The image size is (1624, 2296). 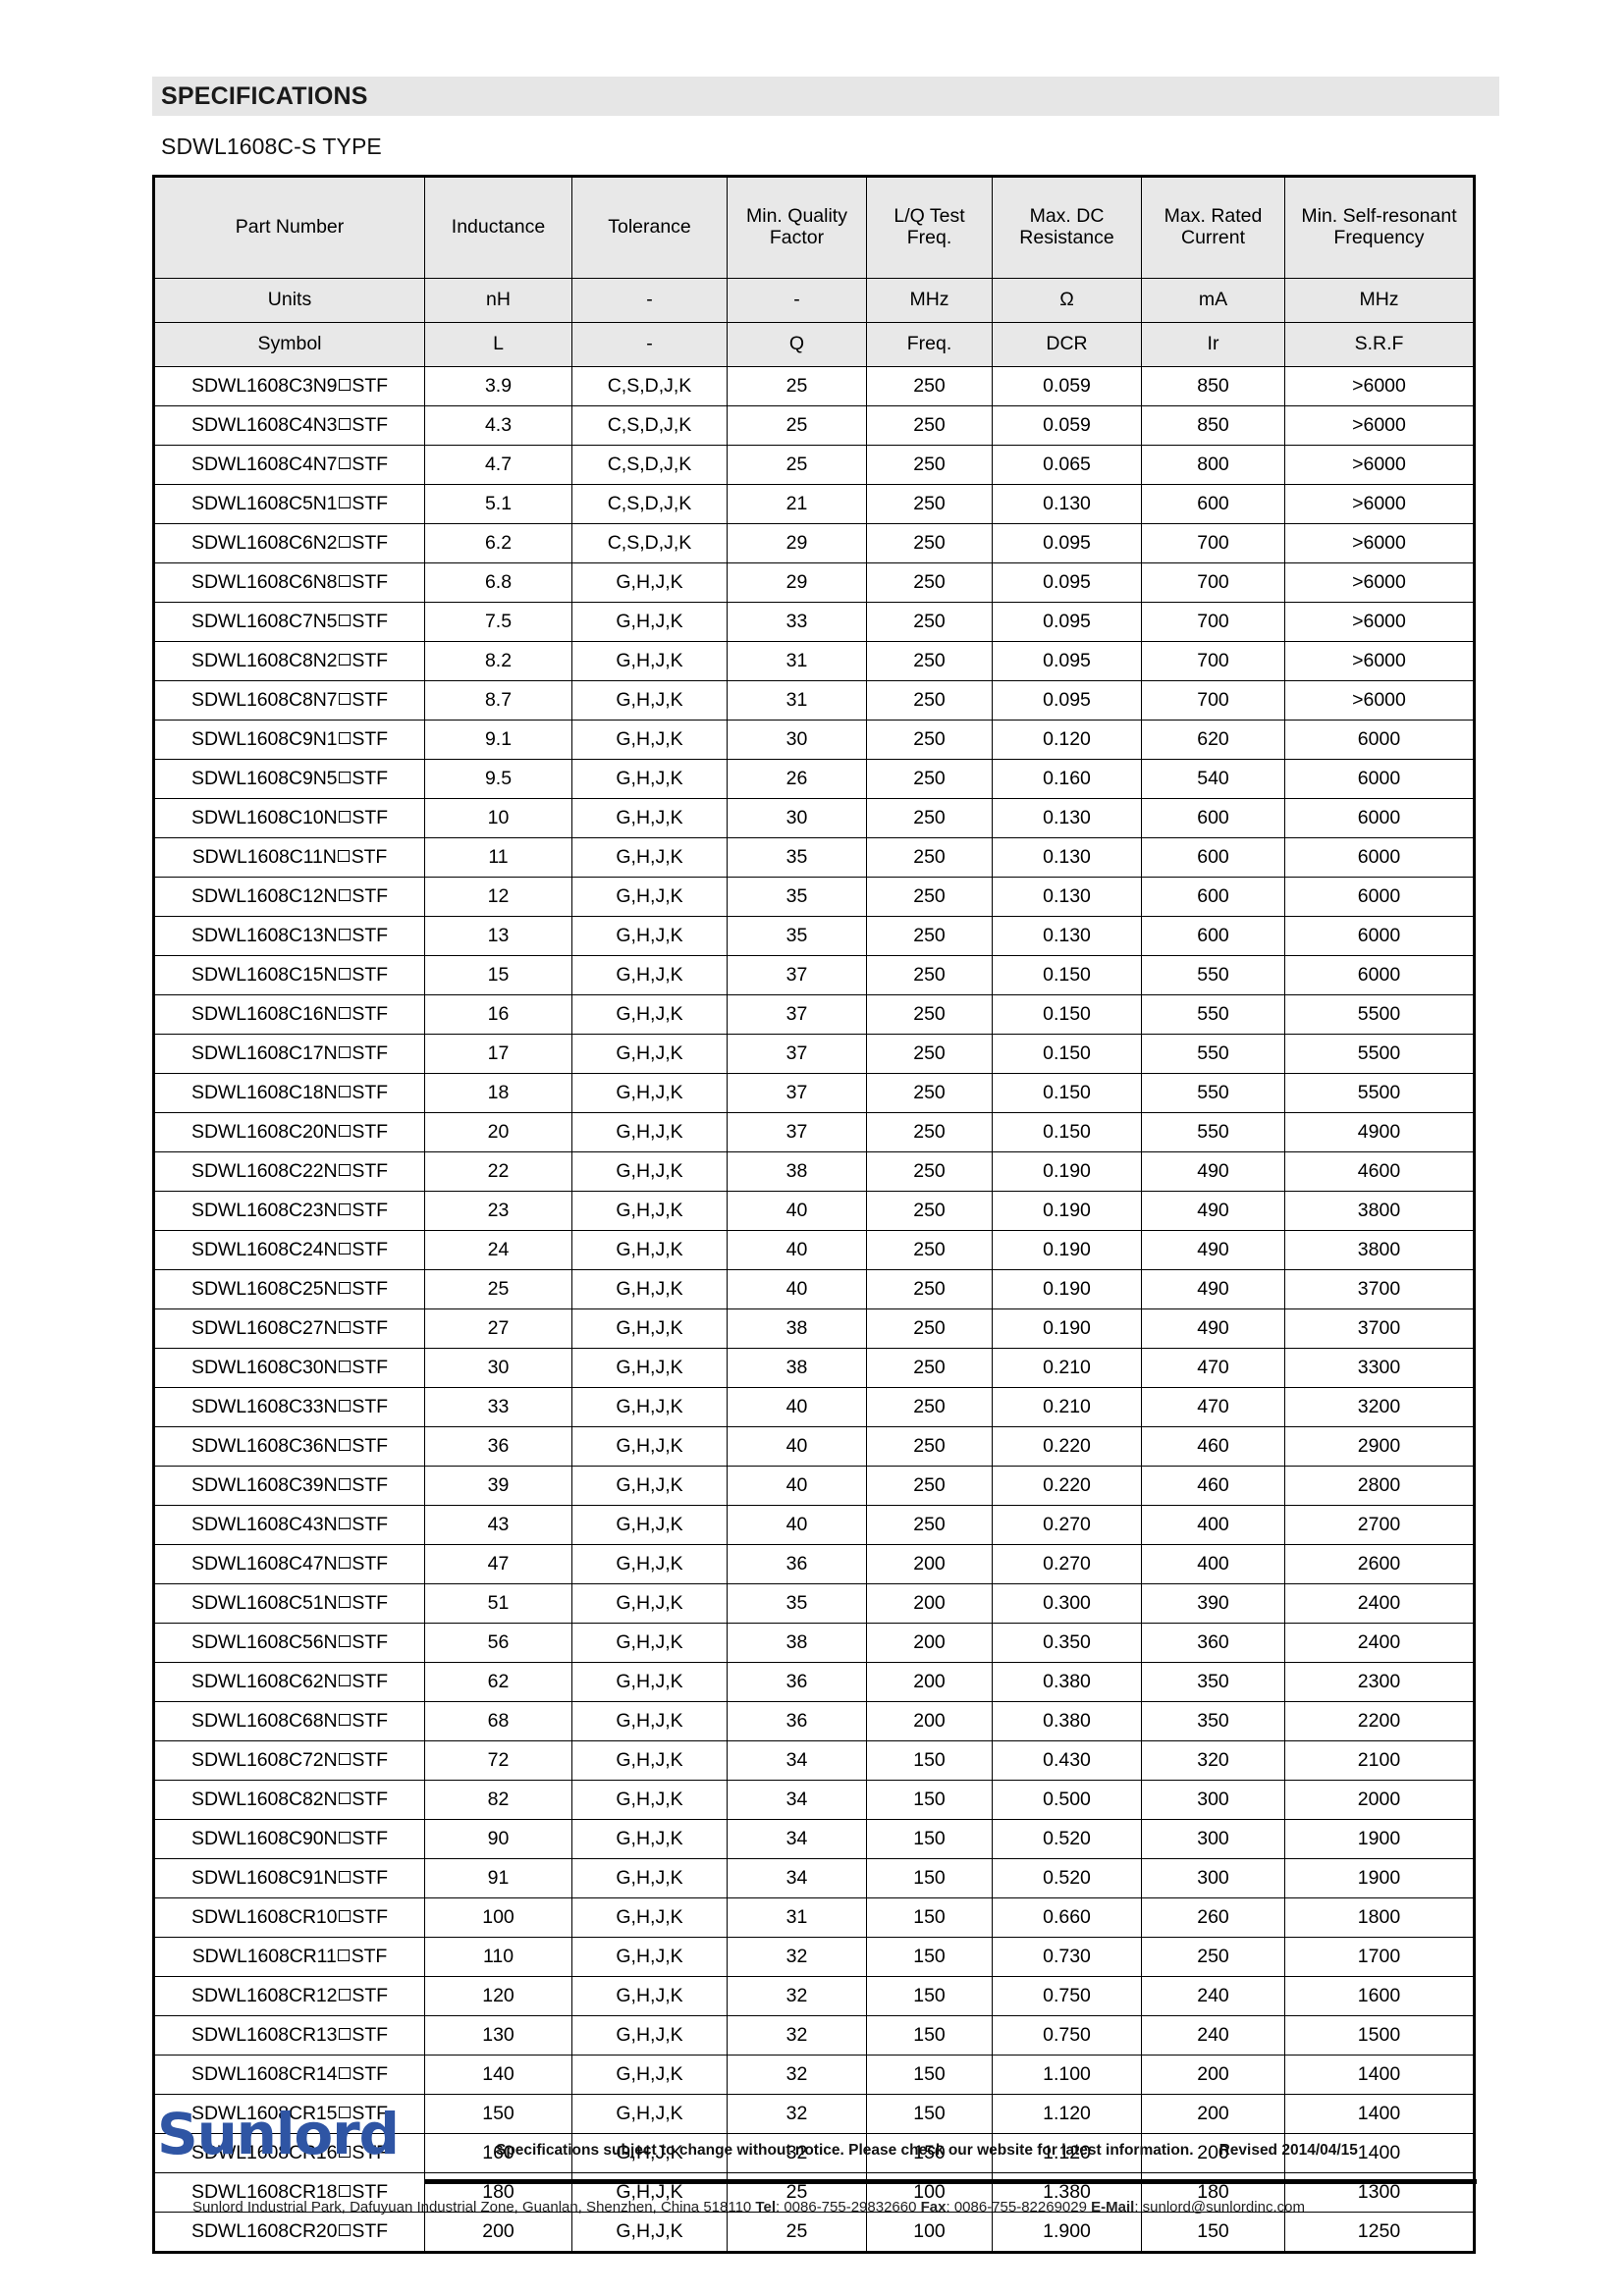 What do you see at coordinates (797, 897) in the screenshot?
I see `cell-quality-factor: 35` at bounding box center [797, 897].